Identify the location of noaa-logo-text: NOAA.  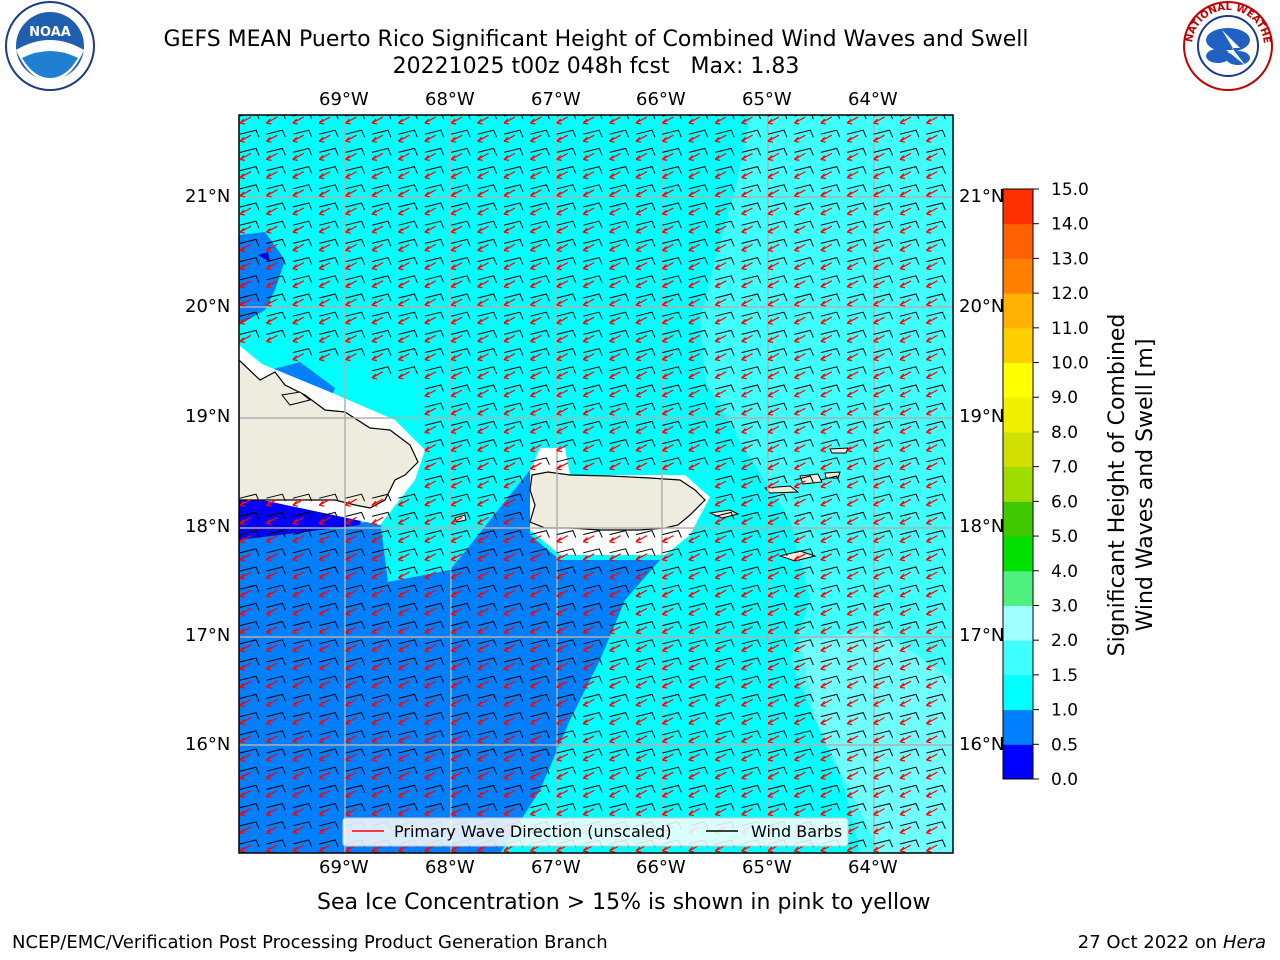
(50, 32).